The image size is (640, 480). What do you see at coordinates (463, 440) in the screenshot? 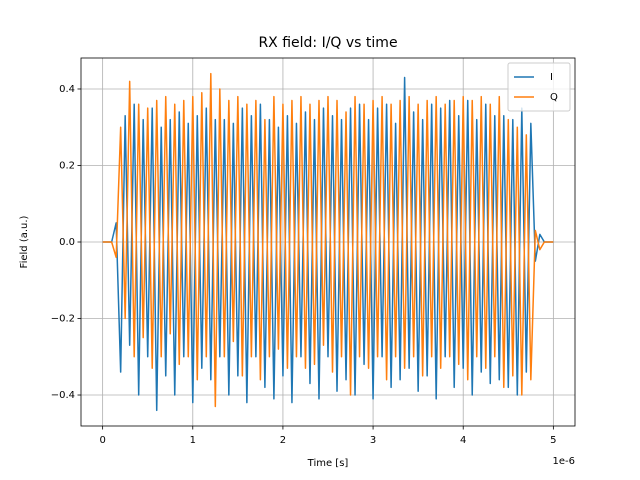
I see `x-tick-label: 4` at bounding box center [463, 440].